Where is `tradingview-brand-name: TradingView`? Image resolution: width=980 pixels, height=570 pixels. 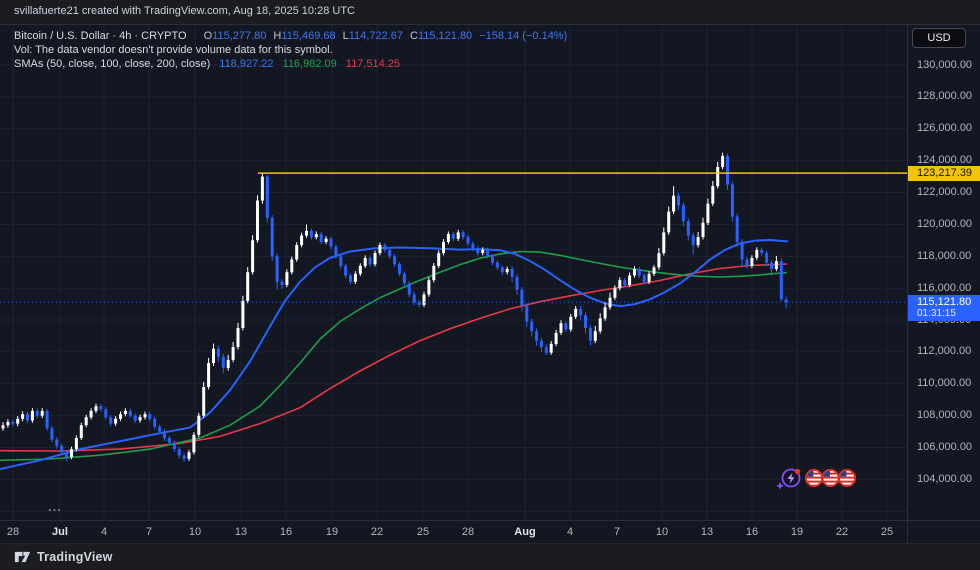 tradingview-brand-name: TradingView is located at coordinates (75, 557).